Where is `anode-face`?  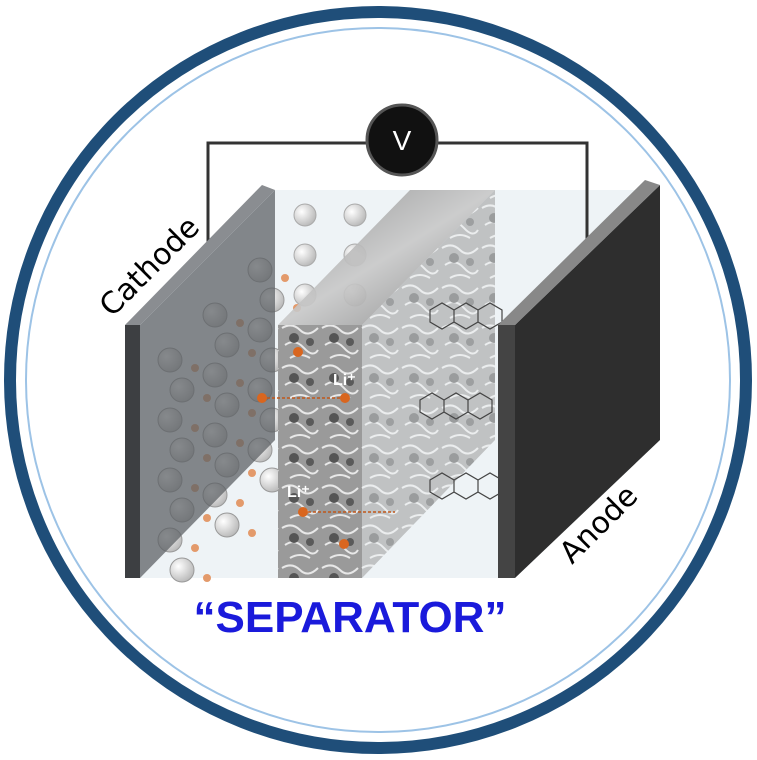 anode-face is located at coordinates (587, 381).